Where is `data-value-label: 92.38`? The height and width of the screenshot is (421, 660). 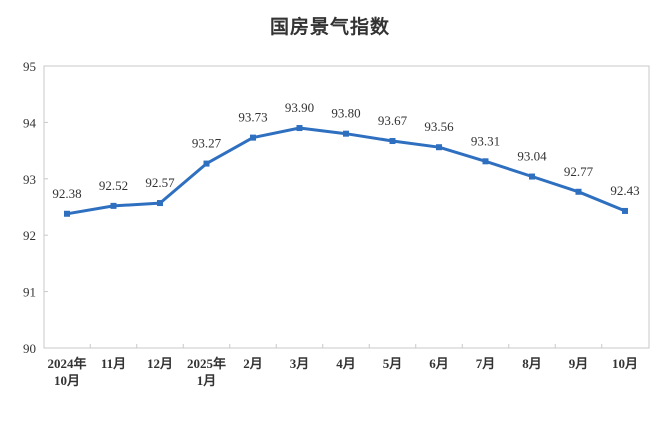 data-value-label: 92.38 is located at coordinates (66, 193).